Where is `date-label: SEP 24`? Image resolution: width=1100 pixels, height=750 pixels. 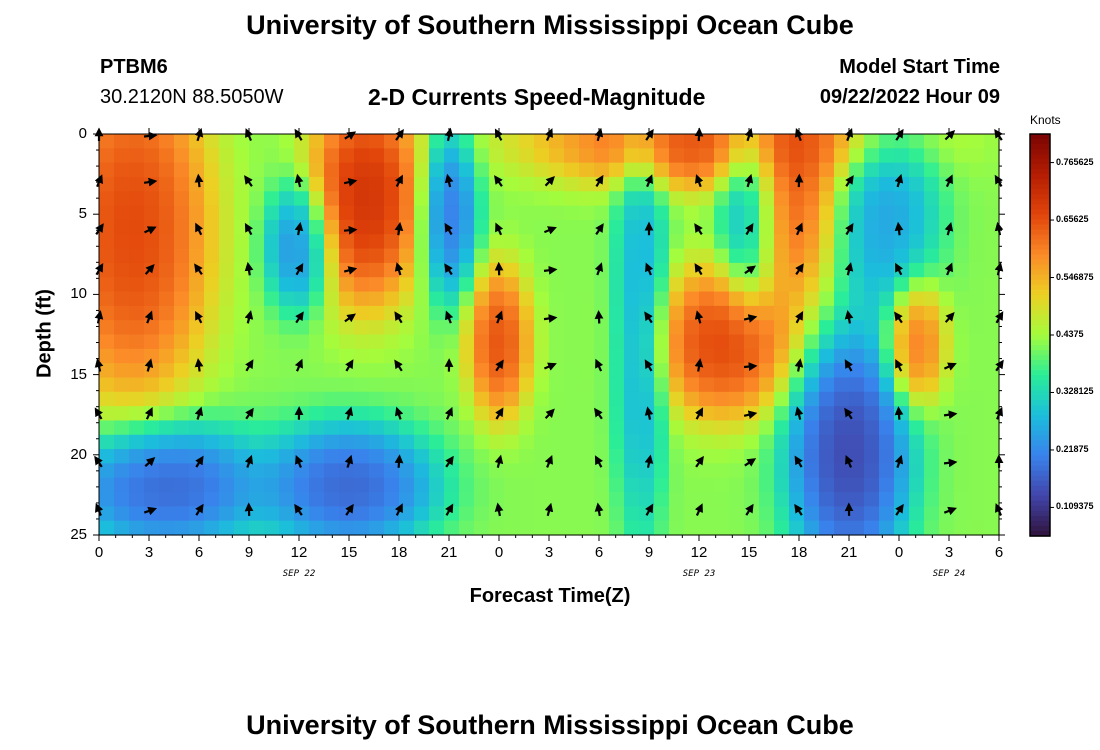 date-label: SEP 24 is located at coordinates (949, 574).